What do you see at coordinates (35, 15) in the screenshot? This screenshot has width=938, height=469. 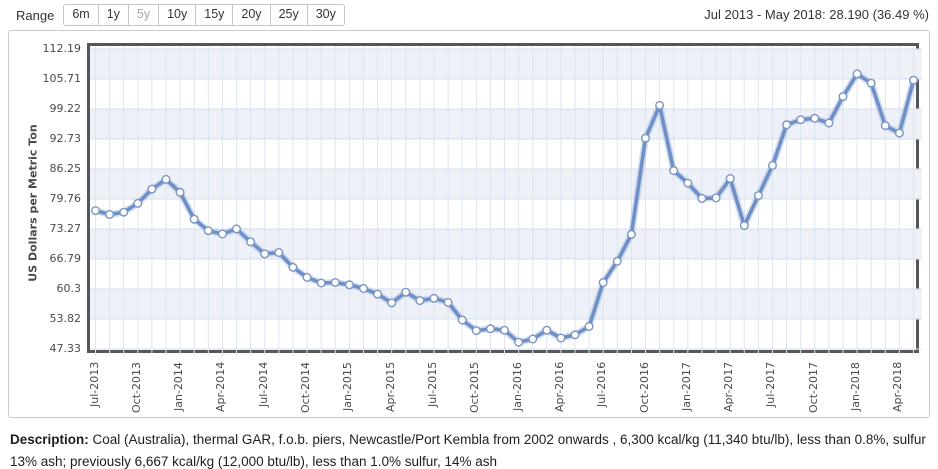 I see `range-label: Range` at bounding box center [35, 15].